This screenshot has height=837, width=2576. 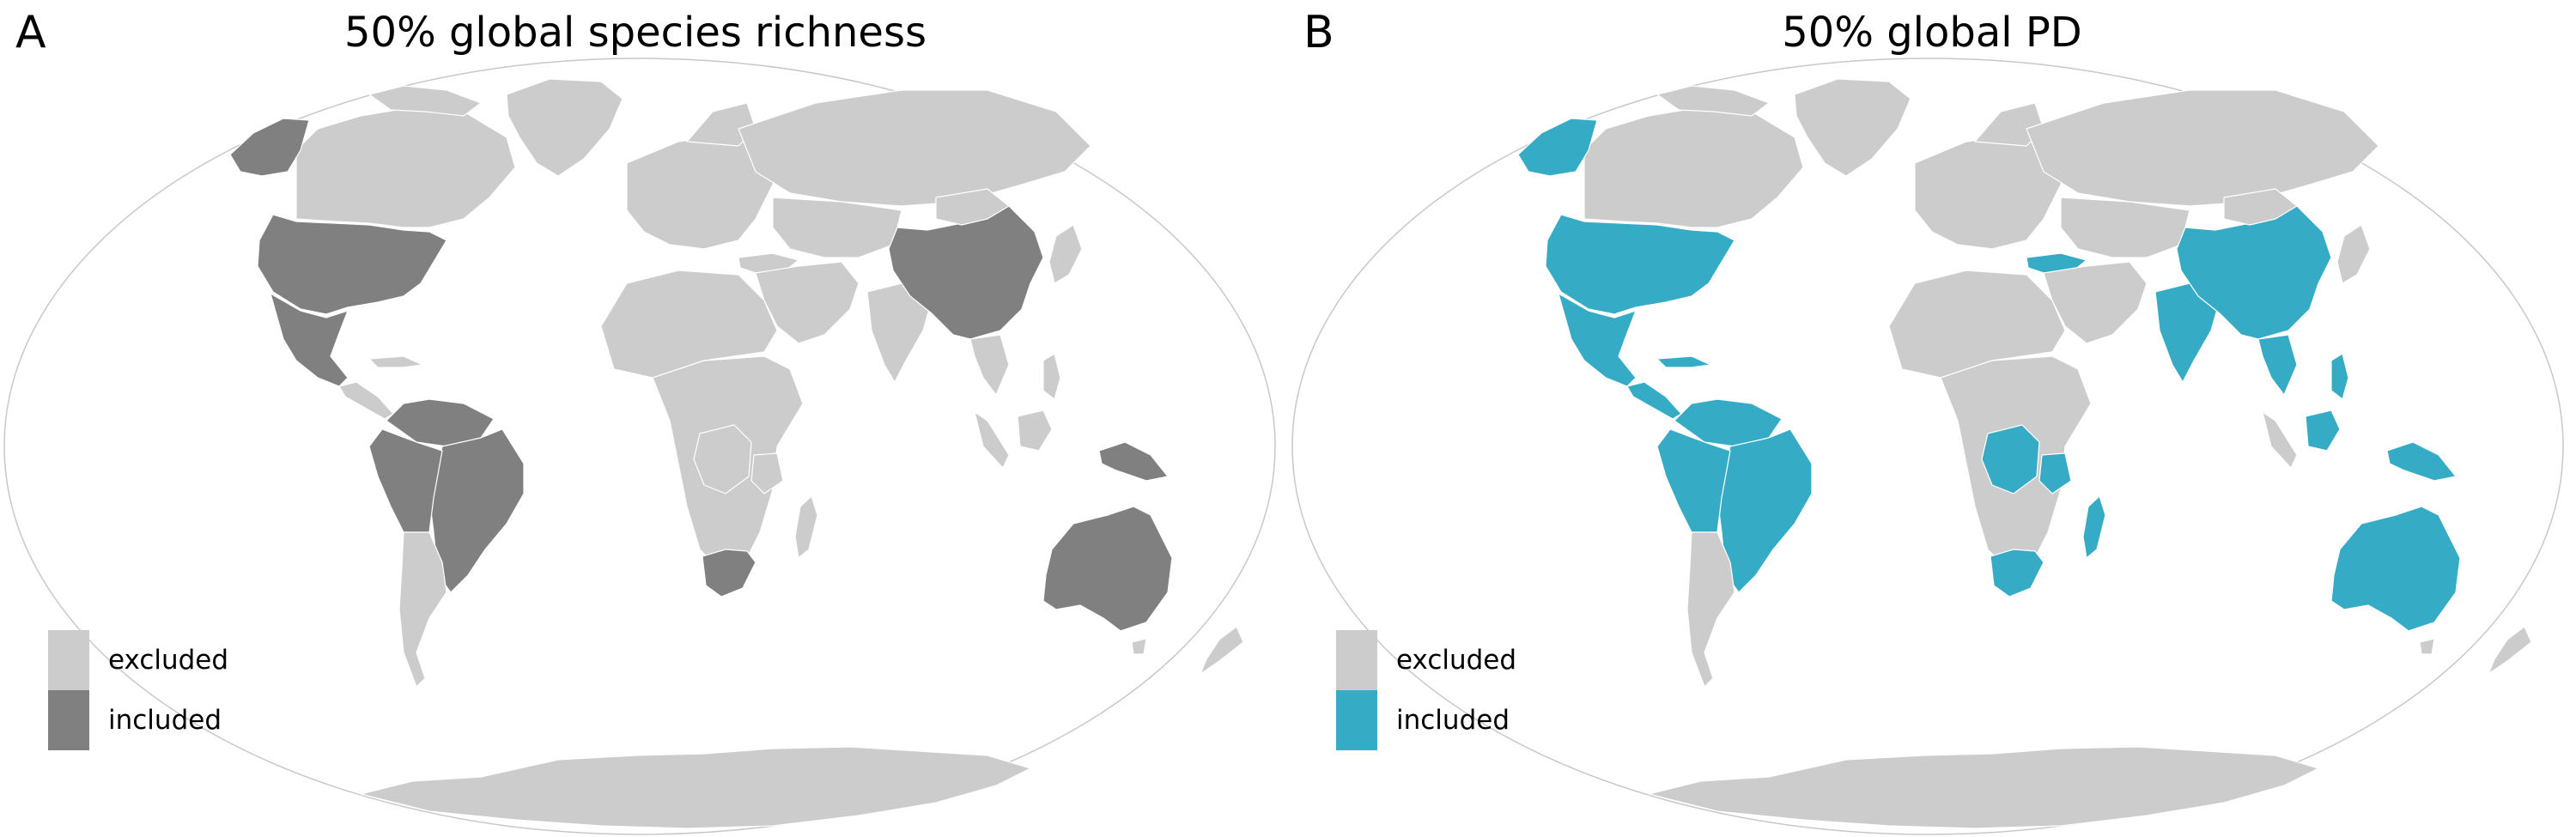 I want to click on panel-title: 50% global species richness, so click(x=636, y=33).